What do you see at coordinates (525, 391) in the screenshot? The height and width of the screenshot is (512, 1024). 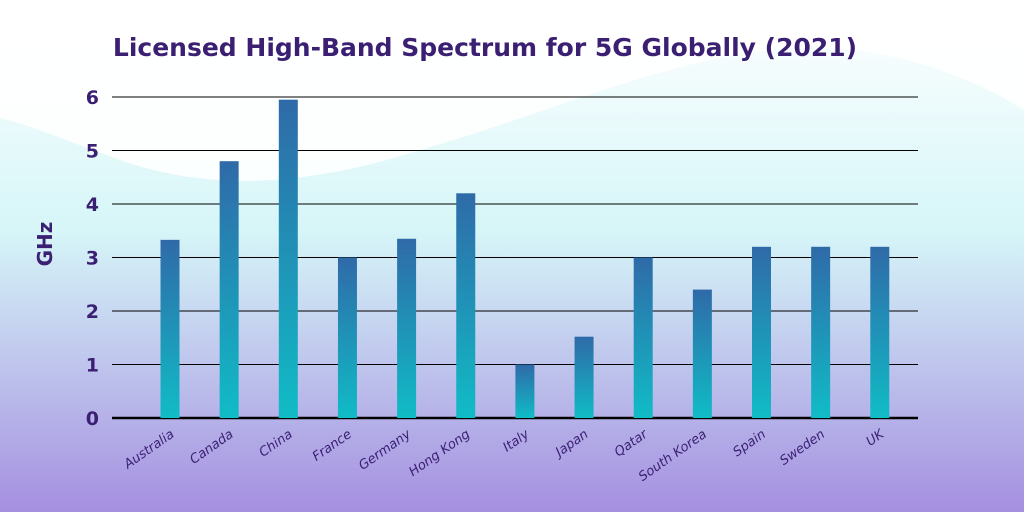 I see `bar-italy` at bounding box center [525, 391].